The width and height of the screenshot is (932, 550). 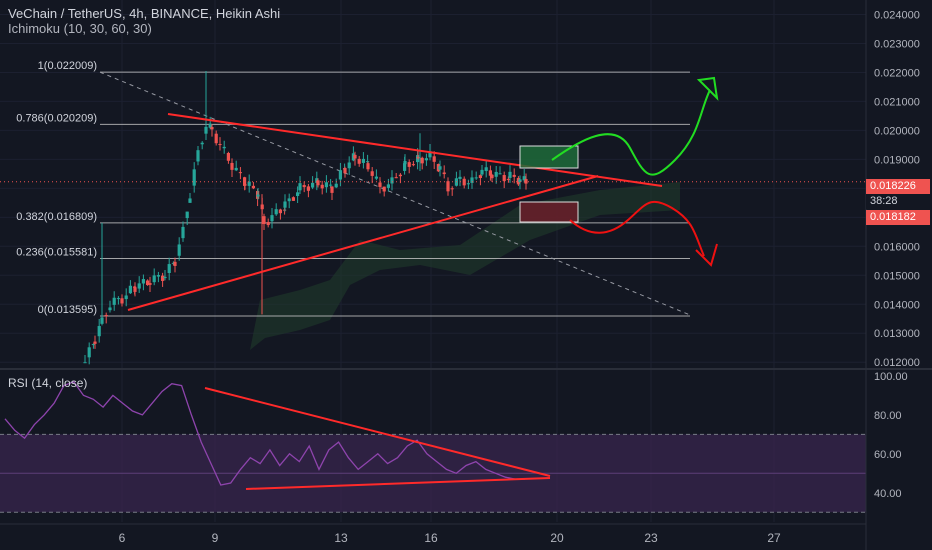 I want to click on fib-level-label: 0.382(0.016809), so click(x=56, y=217).